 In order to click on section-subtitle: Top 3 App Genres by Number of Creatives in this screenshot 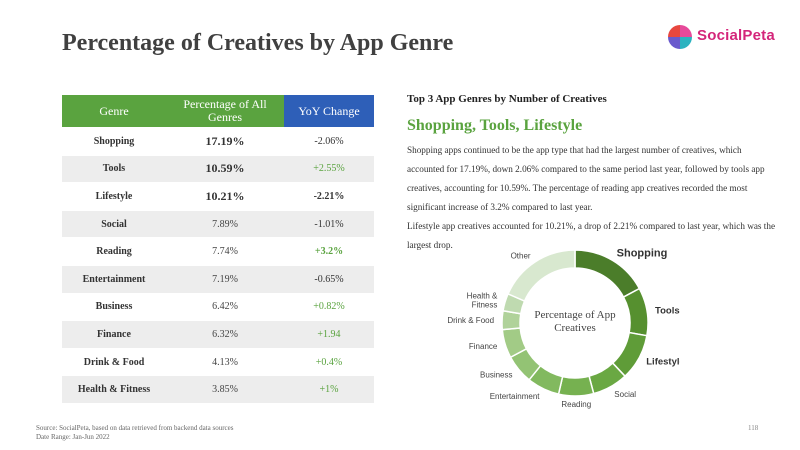, I will do `click(507, 99)`.